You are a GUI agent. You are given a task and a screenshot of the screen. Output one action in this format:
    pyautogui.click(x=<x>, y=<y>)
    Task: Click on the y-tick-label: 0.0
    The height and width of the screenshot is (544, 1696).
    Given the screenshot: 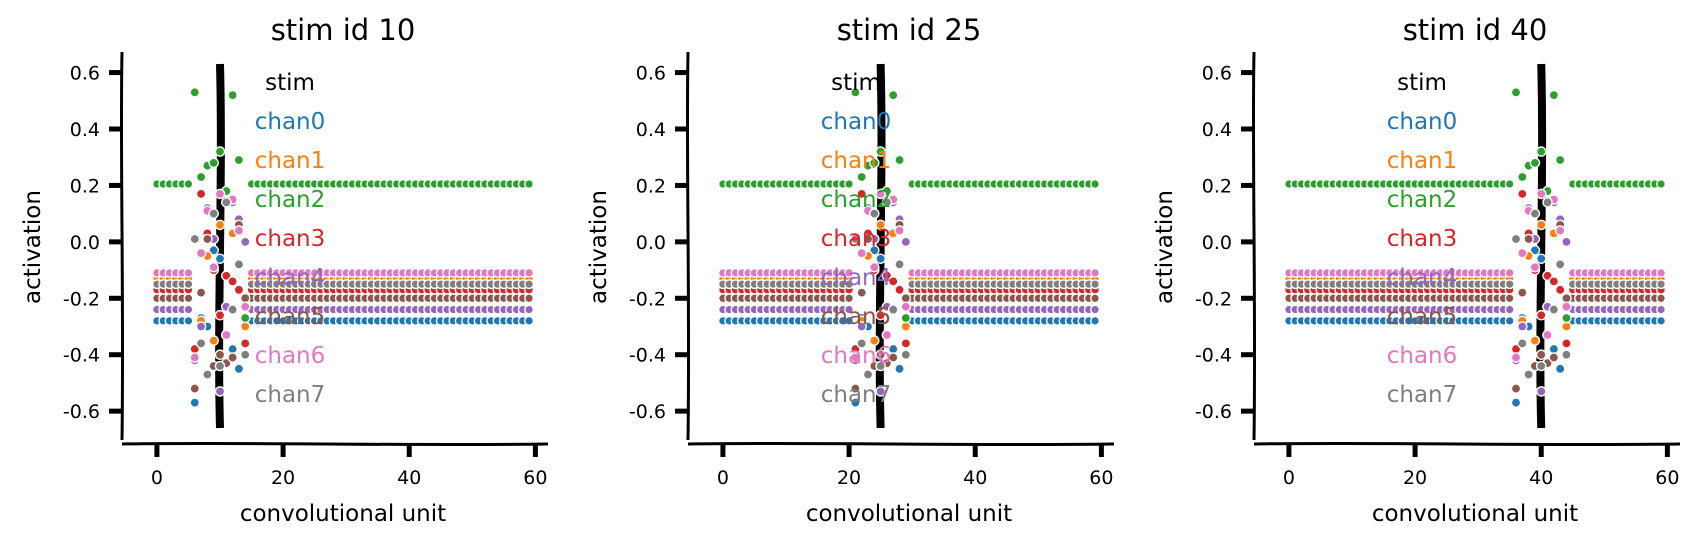 What is the action you would take?
    pyautogui.click(x=85, y=243)
    